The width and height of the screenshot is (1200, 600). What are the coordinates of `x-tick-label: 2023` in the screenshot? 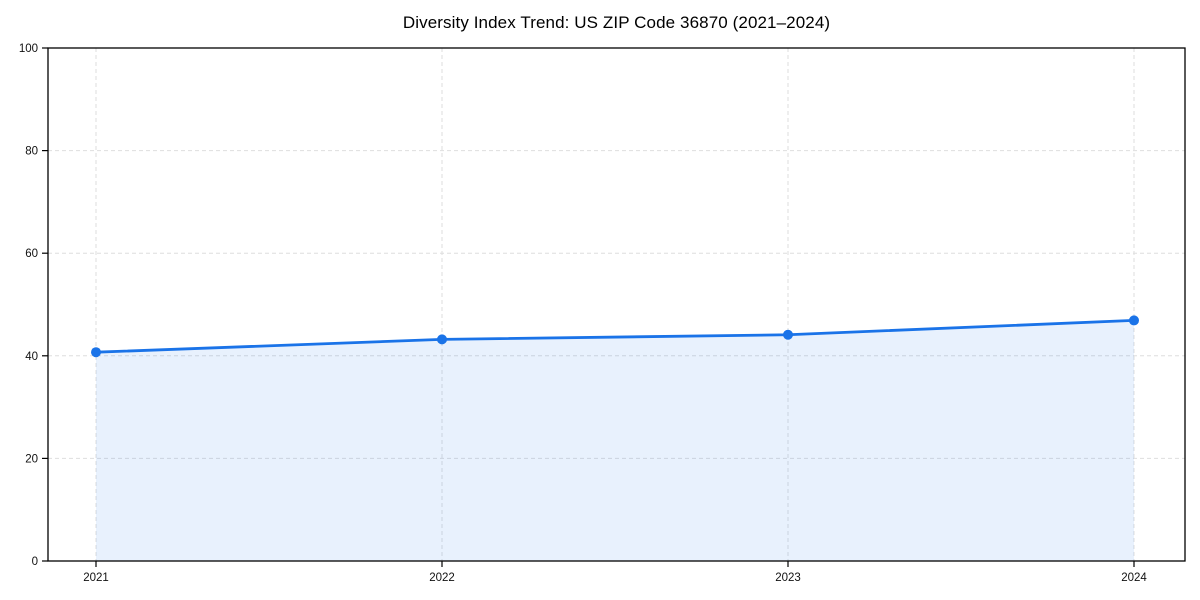 It's located at (788, 578).